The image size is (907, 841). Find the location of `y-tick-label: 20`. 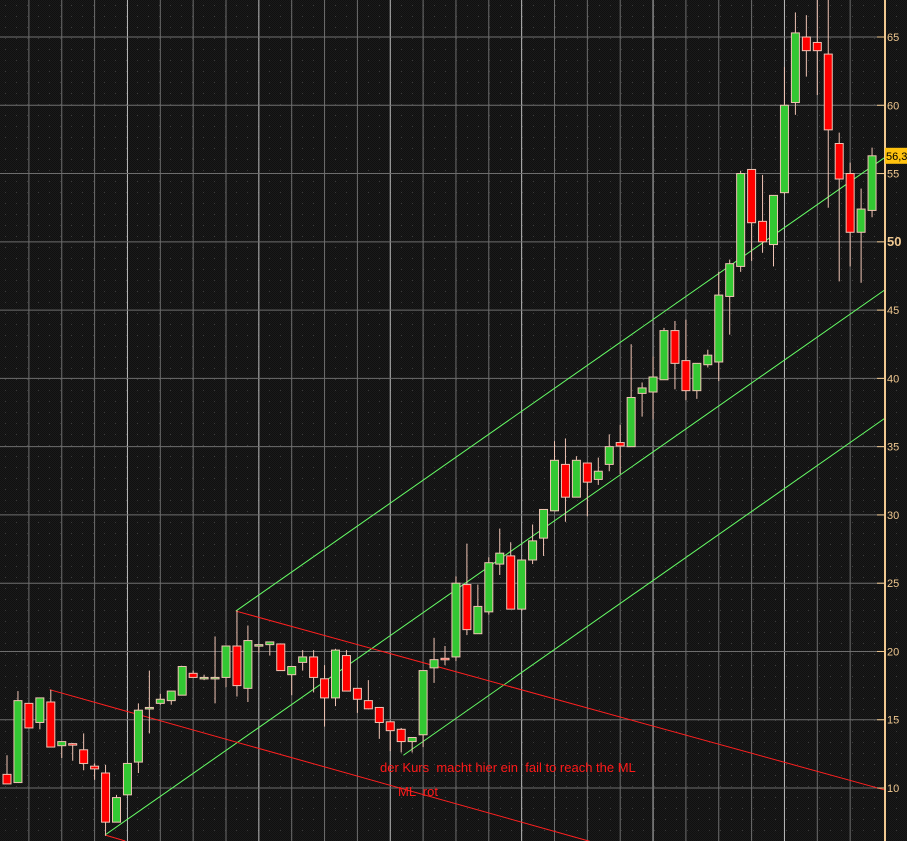

y-tick-label: 20 is located at coordinates (893, 652).